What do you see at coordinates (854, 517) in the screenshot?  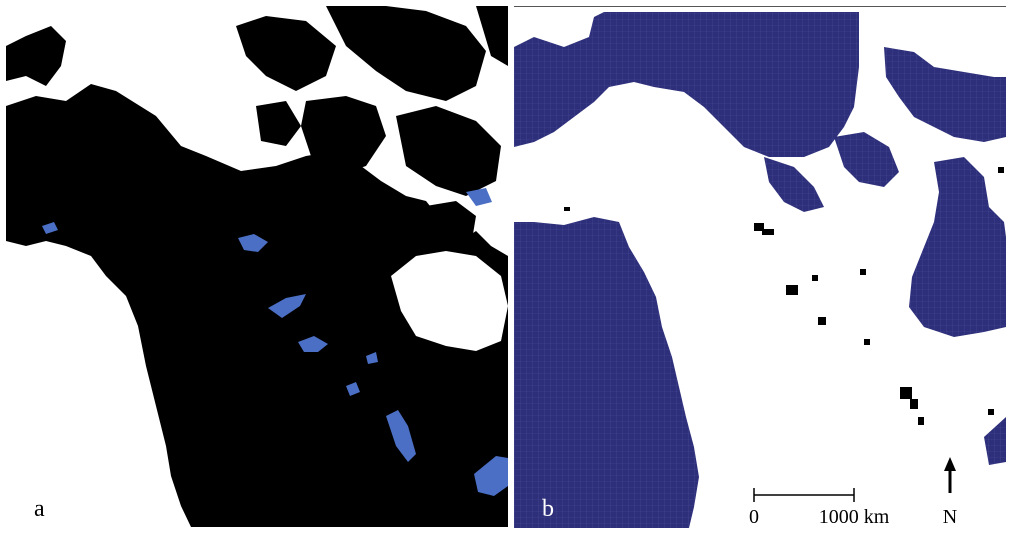 I see `scale-end-label: 1000 km` at bounding box center [854, 517].